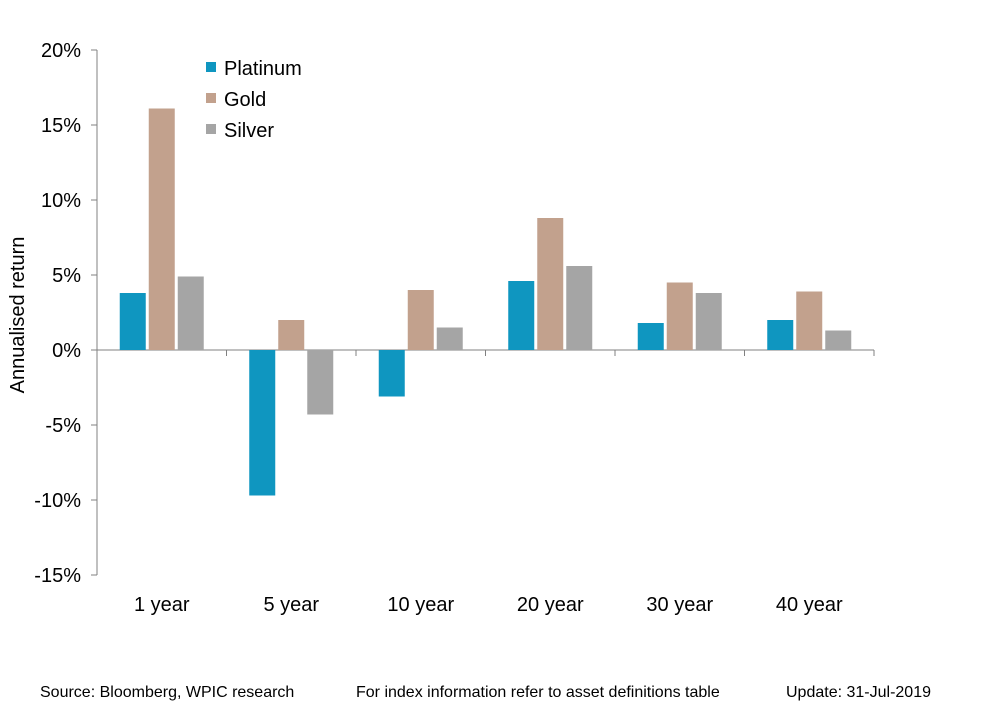 The height and width of the screenshot is (727, 1000). Describe the element at coordinates (63, 426) in the screenshot. I see `y-tick-label: -5%` at that location.